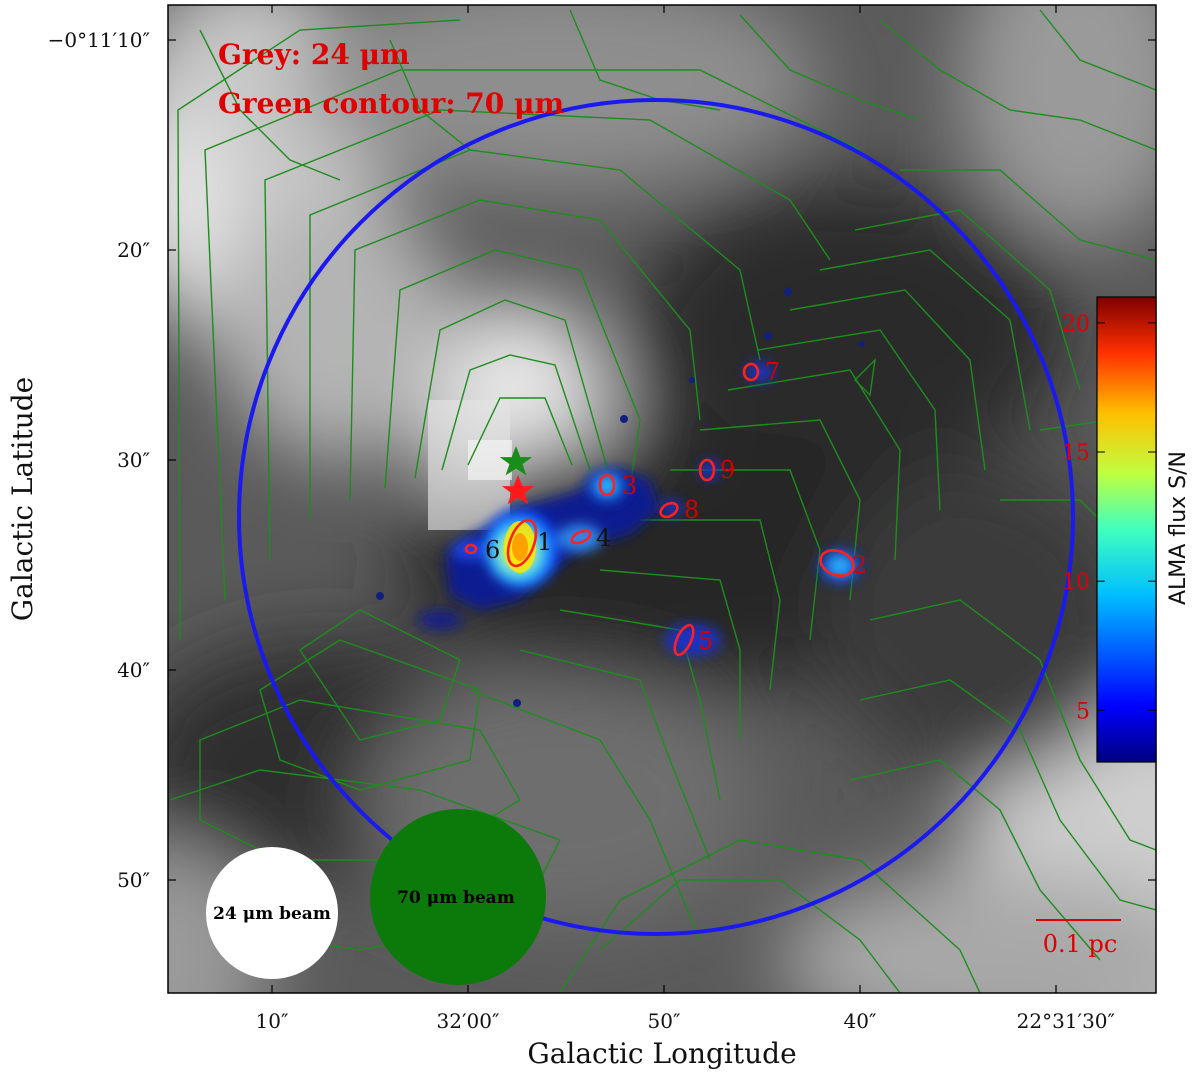 This screenshot has height=1078, width=1200. What do you see at coordinates (99, 460) in the screenshot?
I see `y-tick-labels: −0°11′10″ 20″ 30″ 40″ 50″` at bounding box center [99, 460].